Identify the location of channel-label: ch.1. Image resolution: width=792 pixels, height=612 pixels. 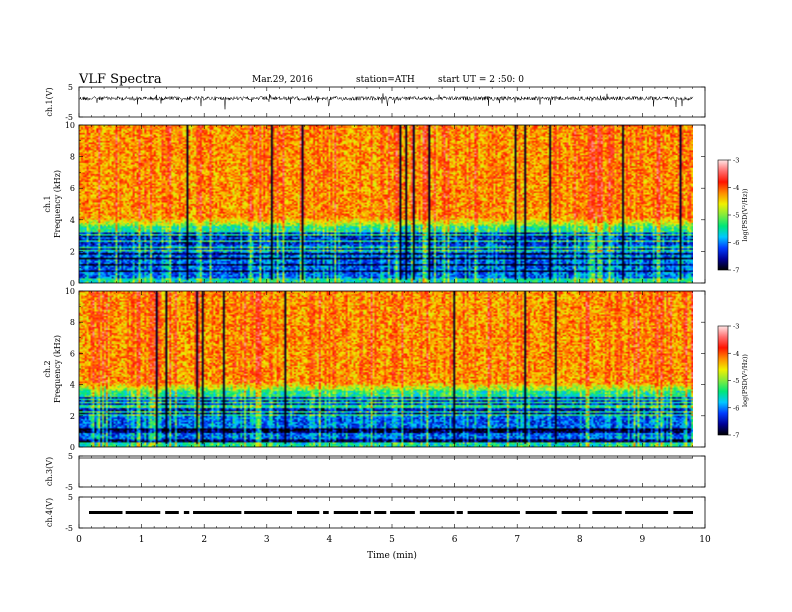
(47, 203).